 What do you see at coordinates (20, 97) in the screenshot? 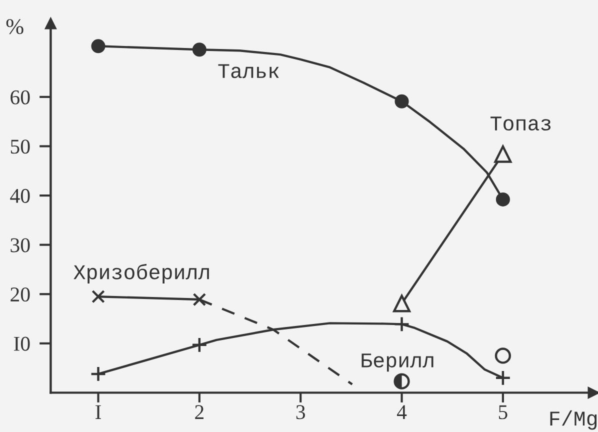
I see `y-tick-label: 60` at bounding box center [20, 97].